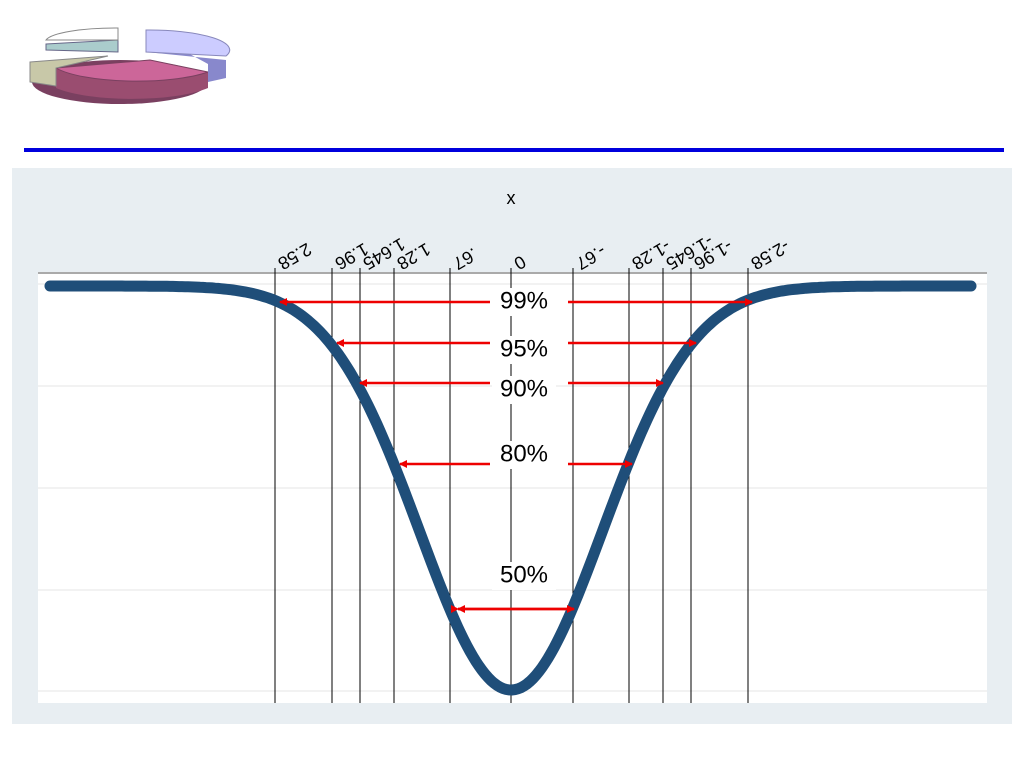  I want to click on interval-label: 80%, so click(524, 453).